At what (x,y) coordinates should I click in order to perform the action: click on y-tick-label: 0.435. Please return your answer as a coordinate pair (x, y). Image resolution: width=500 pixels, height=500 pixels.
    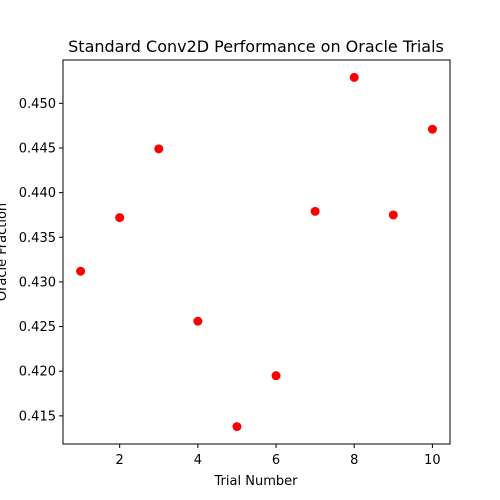
    Looking at the image, I should click on (37, 238).